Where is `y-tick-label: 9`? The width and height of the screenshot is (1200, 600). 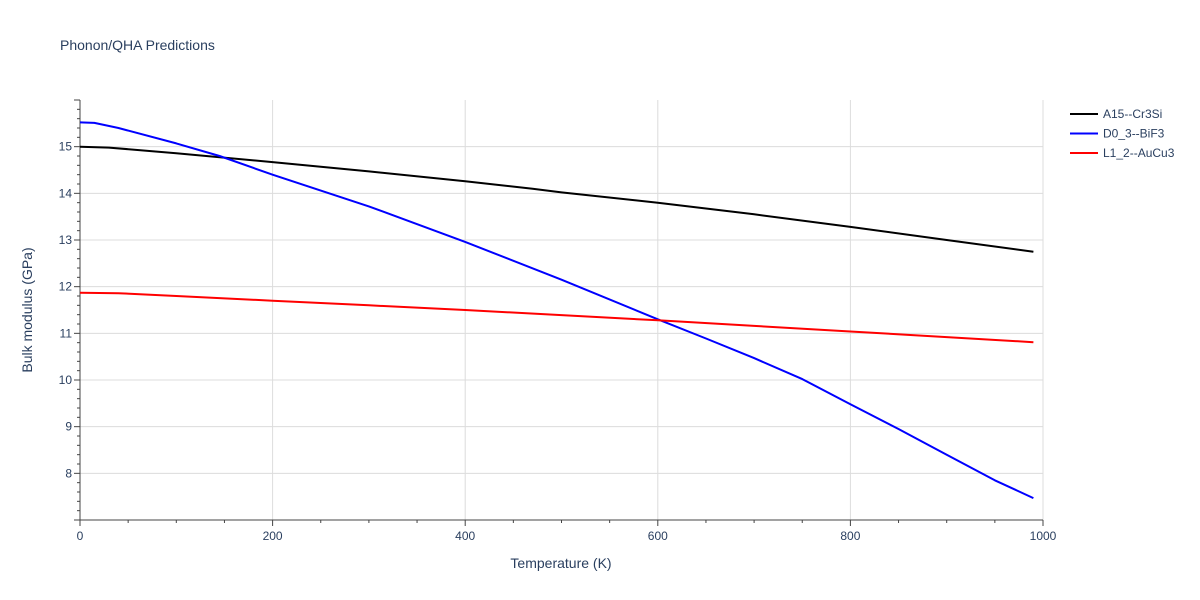
y-tick-label: 9 is located at coordinates (68, 427).